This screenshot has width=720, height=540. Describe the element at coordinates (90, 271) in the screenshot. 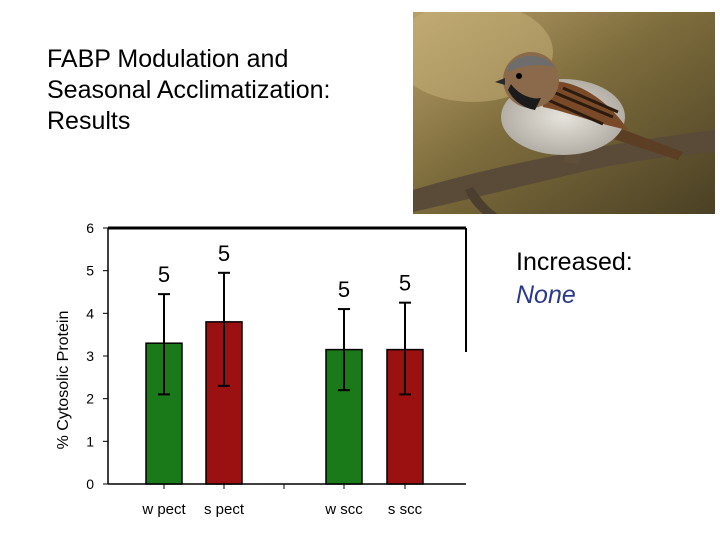

I see `y-tick-label: 5` at that location.